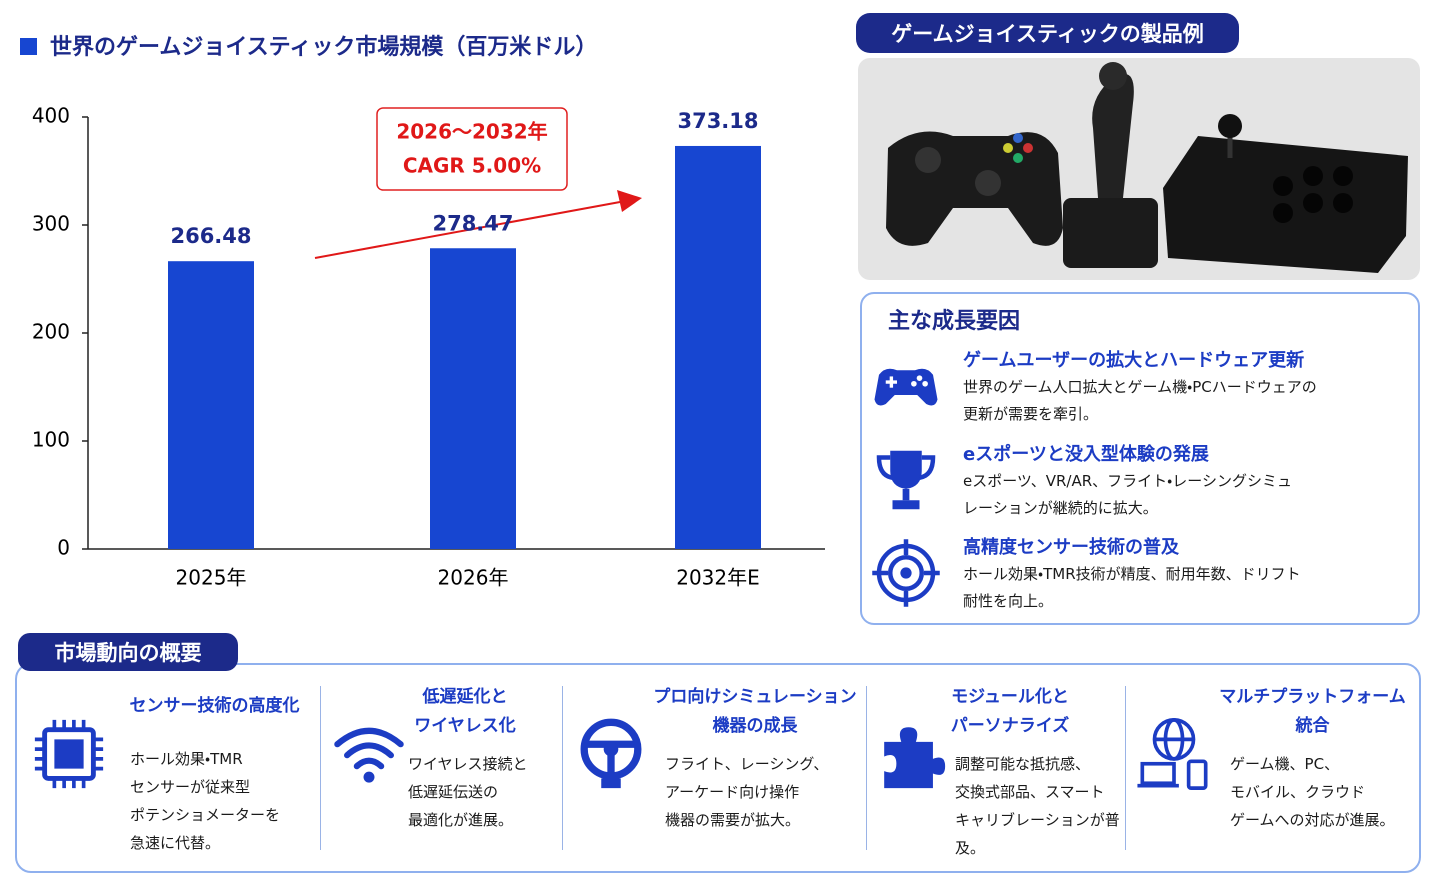 Image resolution: width=1447 pixels, height=877 pixels. I want to click on y-tick-label: 300, so click(51, 224).